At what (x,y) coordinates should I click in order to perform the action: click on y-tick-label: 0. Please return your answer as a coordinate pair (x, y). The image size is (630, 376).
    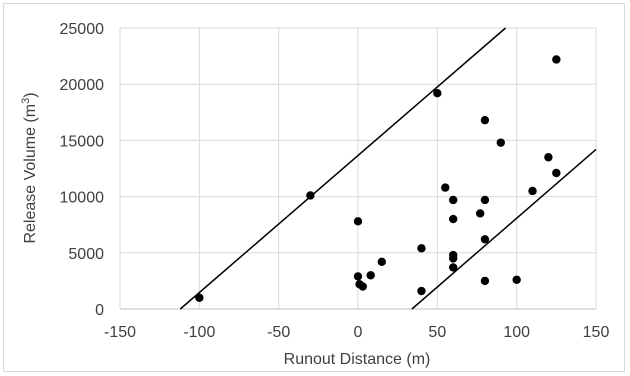
    Looking at the image, I should click on (99, 310).